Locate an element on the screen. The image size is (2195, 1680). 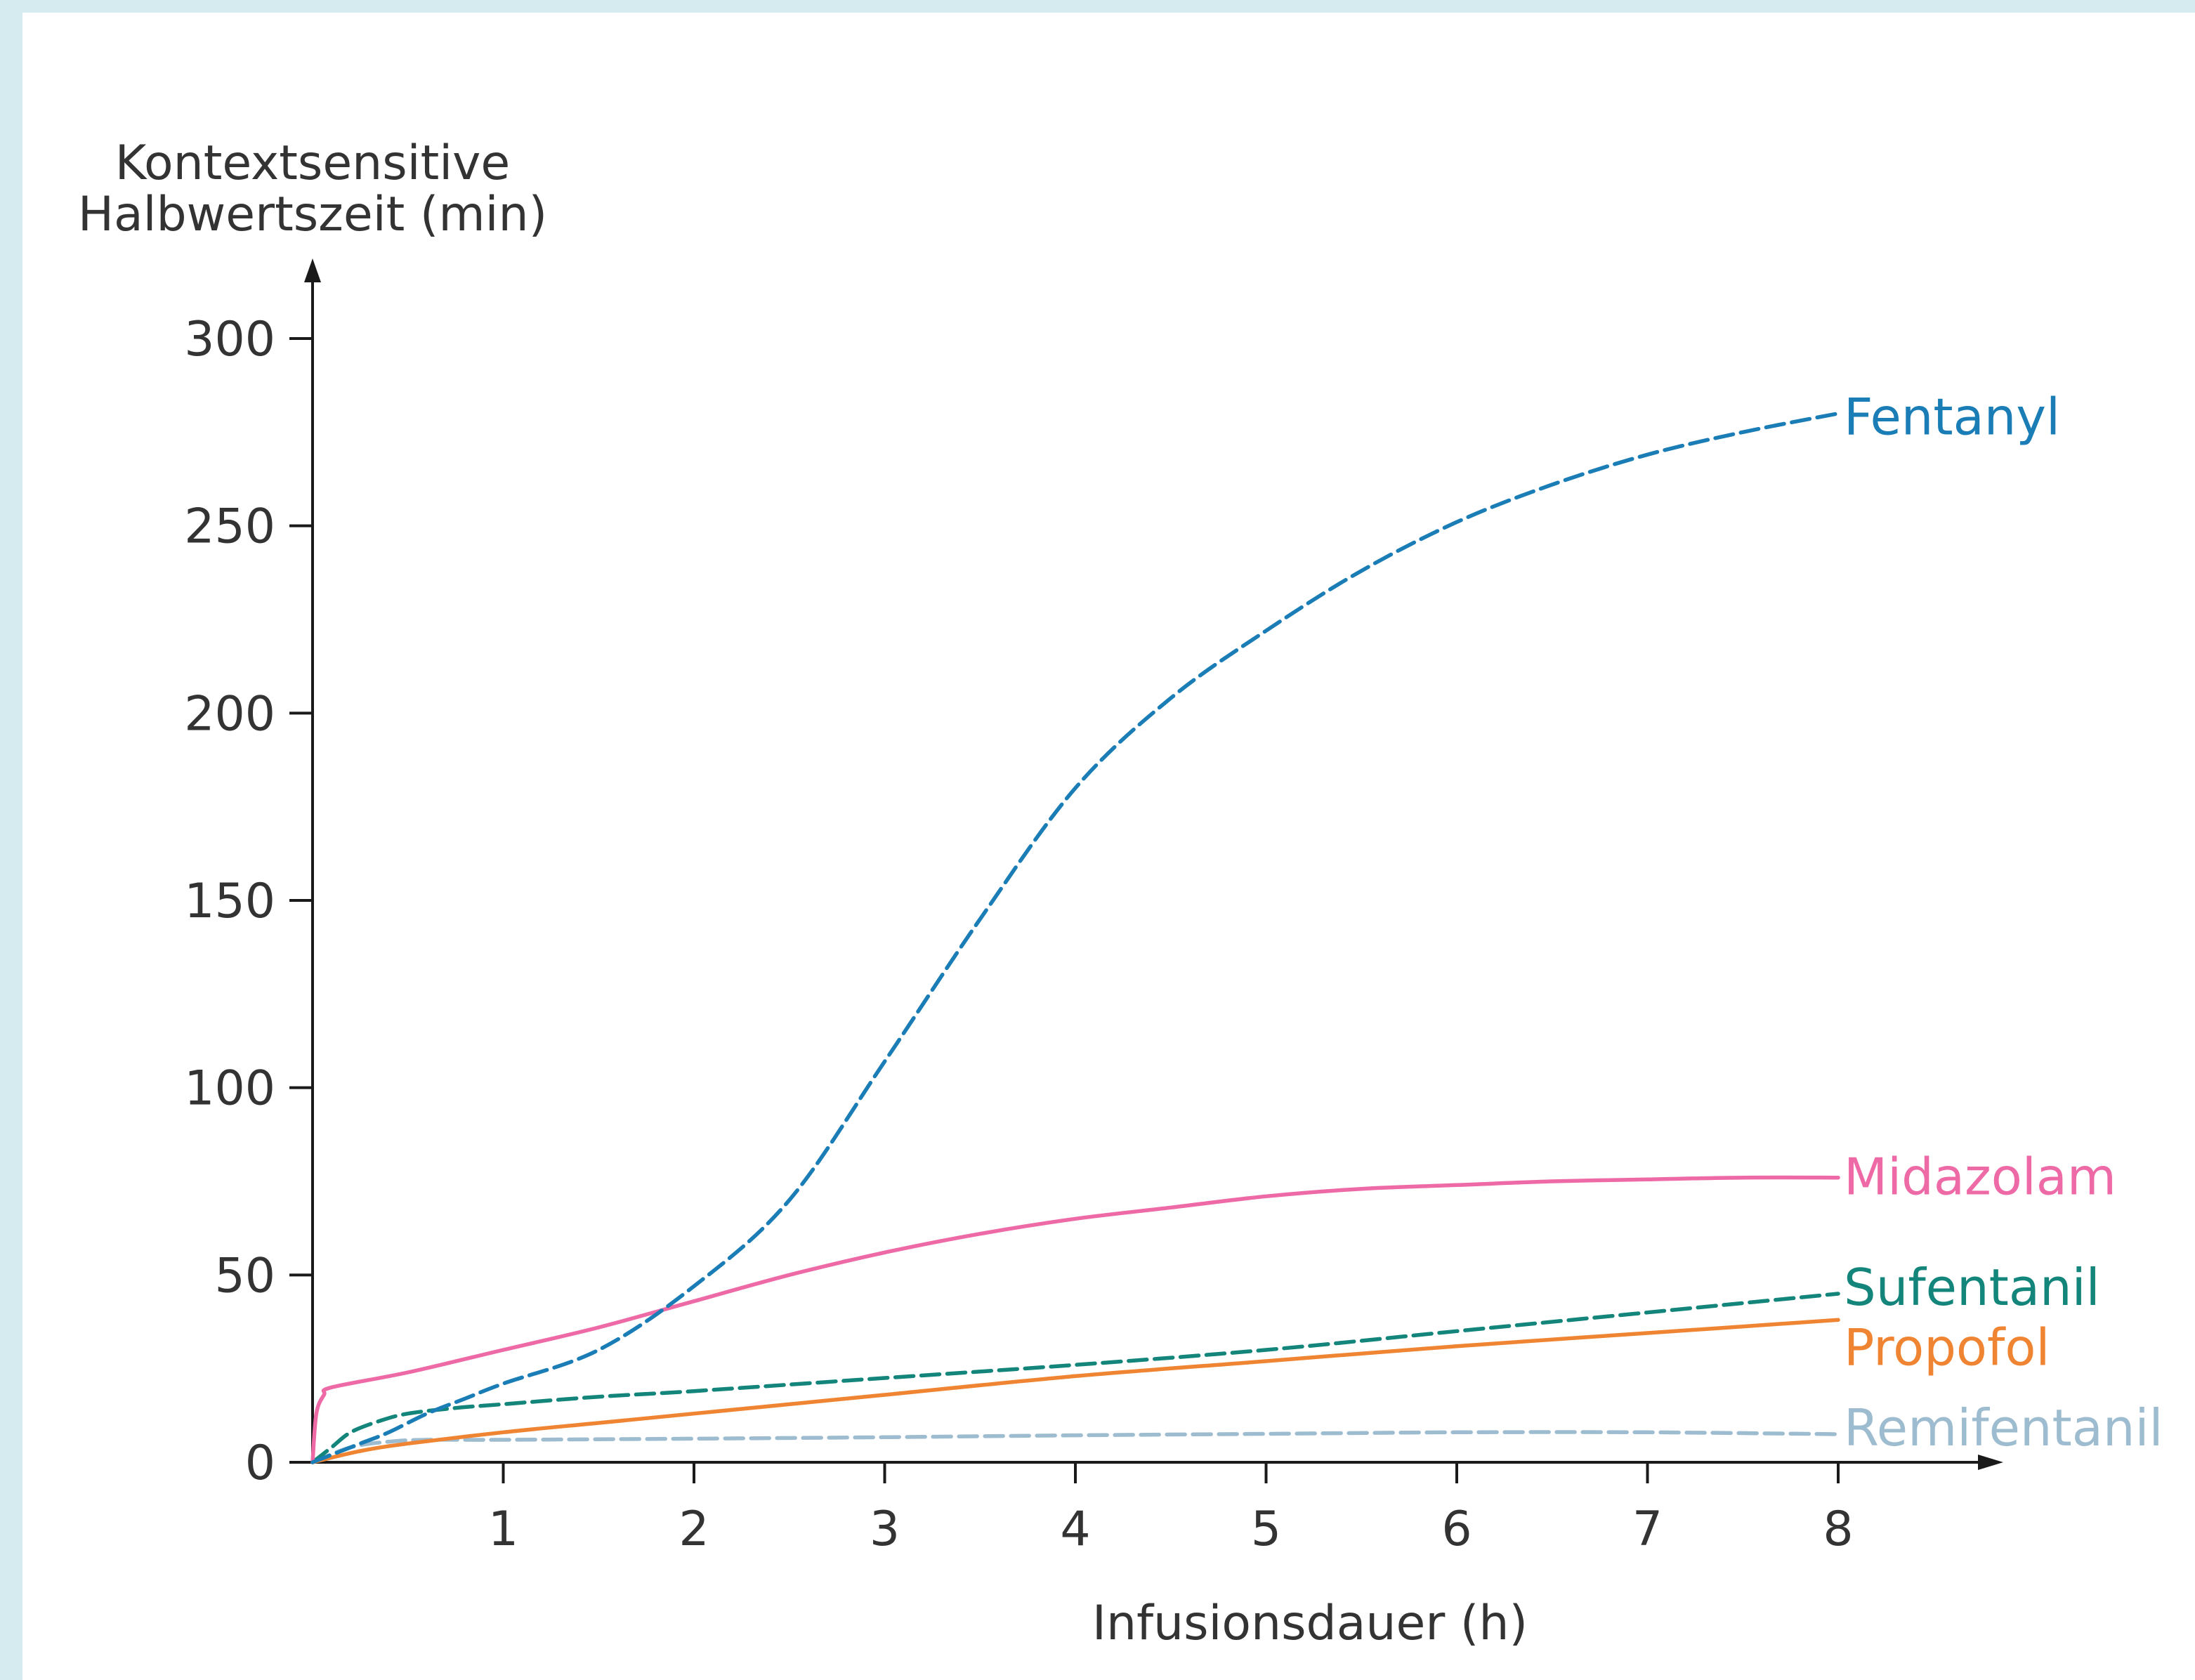
series-label-fentanyl: Fentanyl is located at coordinates (1952, 418).